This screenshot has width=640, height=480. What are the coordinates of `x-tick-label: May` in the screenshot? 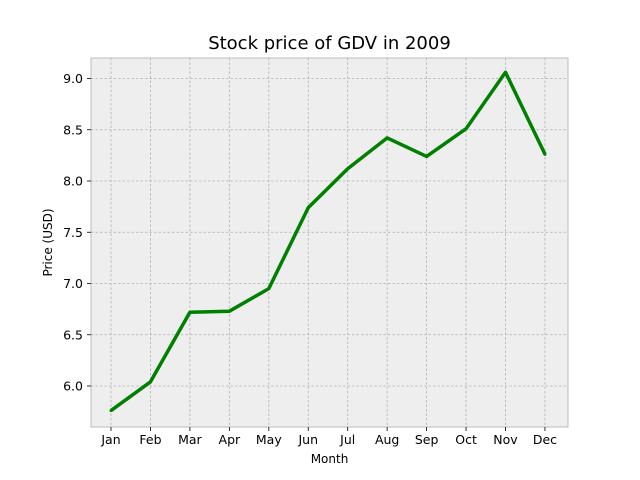 It's located at (269, 439).